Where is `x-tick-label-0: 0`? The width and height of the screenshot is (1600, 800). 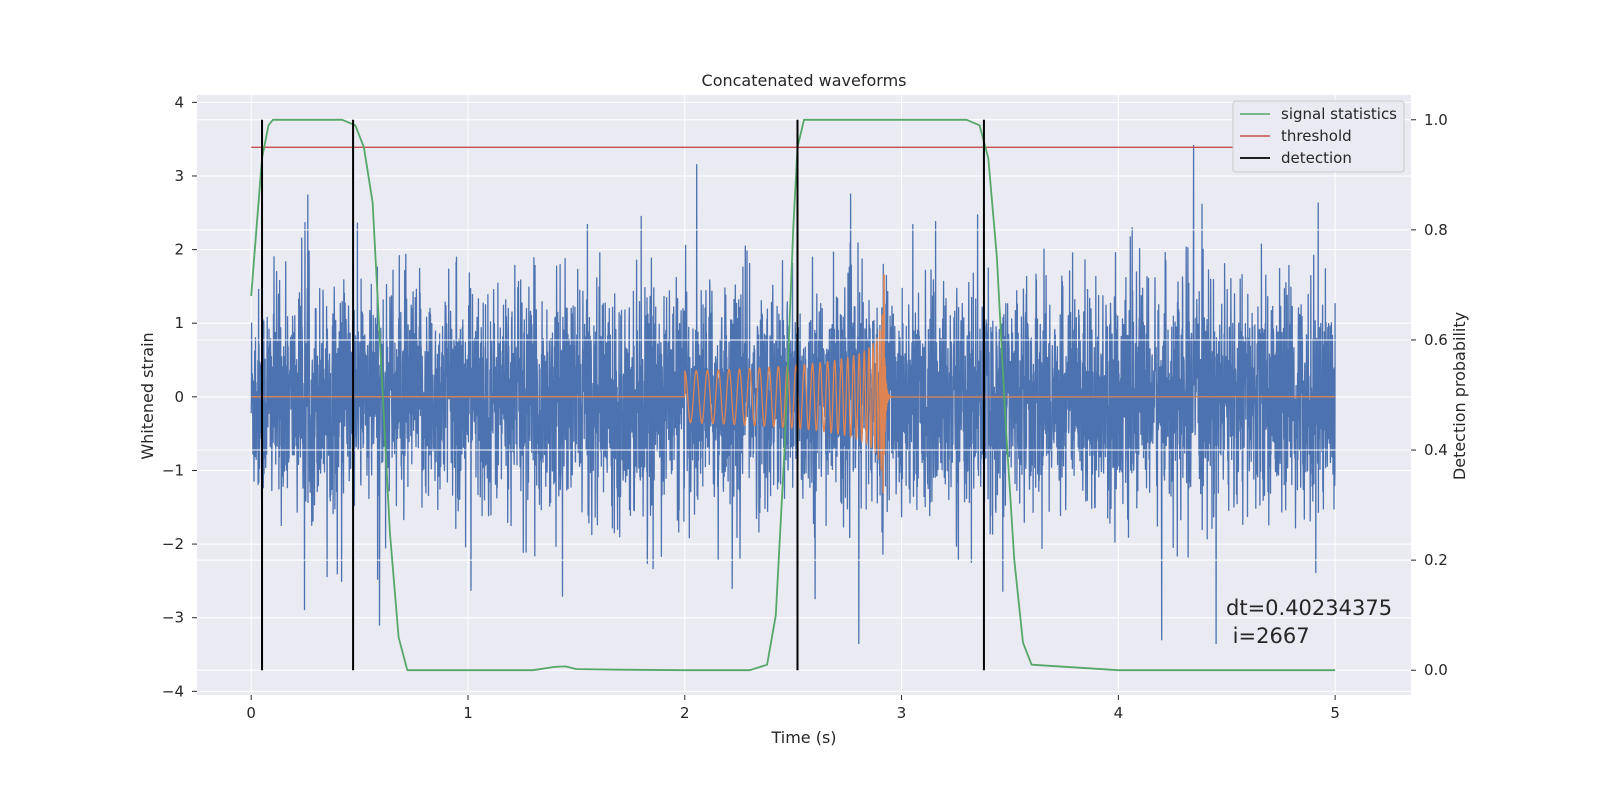
x-tick-label-0: 0 is located at coordinates (251, 713).